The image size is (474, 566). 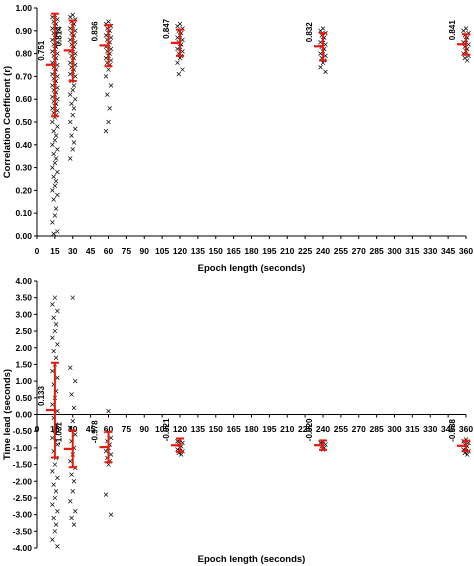 What do you see at coordinates (180, 251) in the screenshot?
I see `x-tick-label: 120` at bounding box center [180, 251].